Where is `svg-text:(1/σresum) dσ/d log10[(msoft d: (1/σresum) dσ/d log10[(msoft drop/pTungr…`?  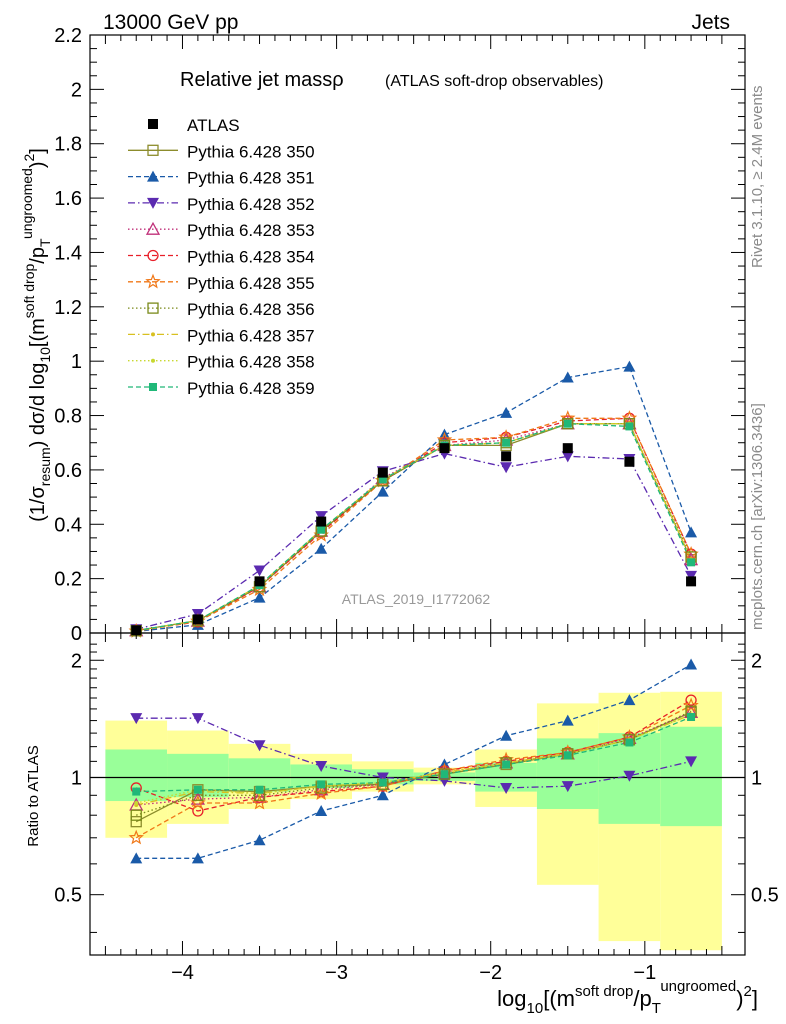
svg-text:(1/σresum) dσ/d log10[(msoft d: (1/σresum) dσ/d log10[(msoft drop/pTungr… is located at coordinates (36, 335).